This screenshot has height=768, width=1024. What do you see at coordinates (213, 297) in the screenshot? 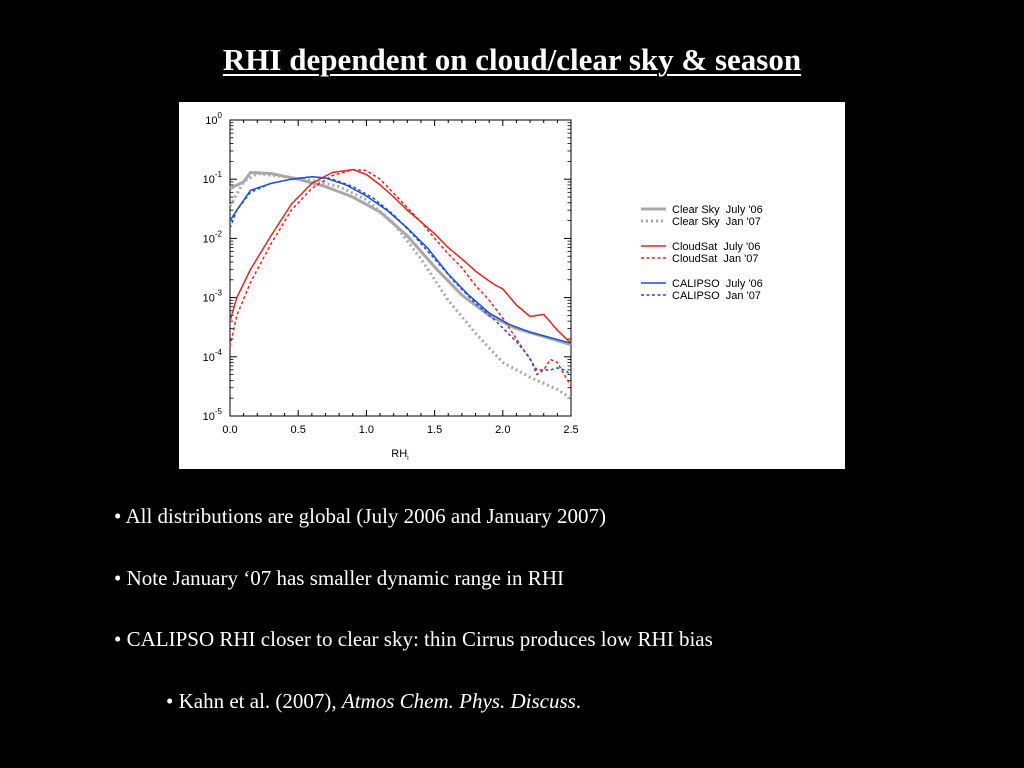
I see `y-tick-label: 10⁻³` at bounding box center [213, 297].